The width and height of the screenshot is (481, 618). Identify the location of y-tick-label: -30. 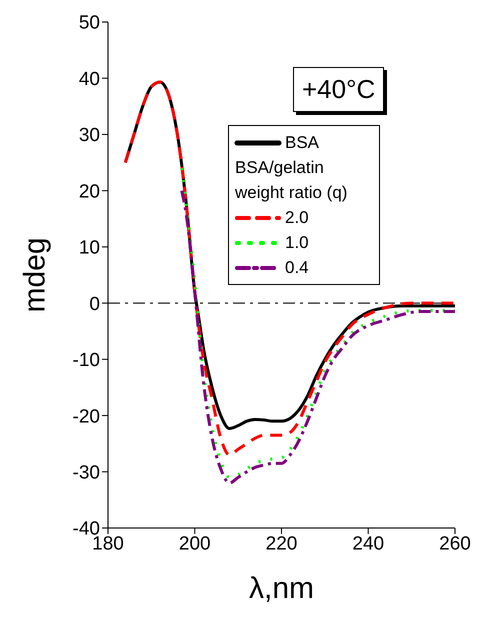
(86, 473).